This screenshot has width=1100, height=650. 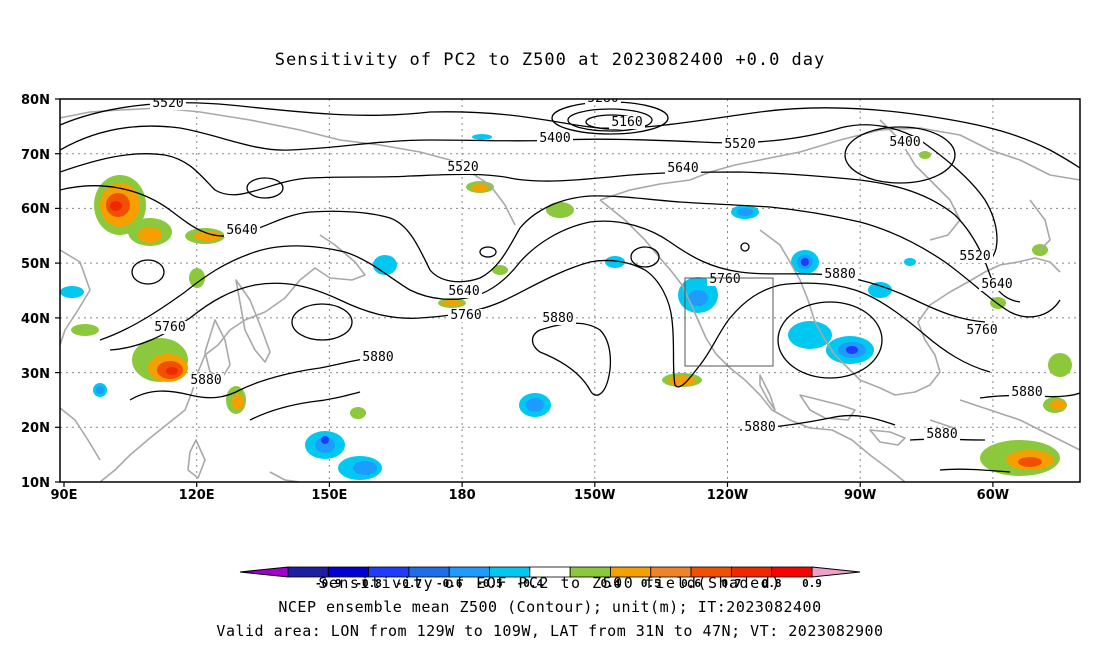 I want to click on lat-label: 10N, so click(x=35, y=483).